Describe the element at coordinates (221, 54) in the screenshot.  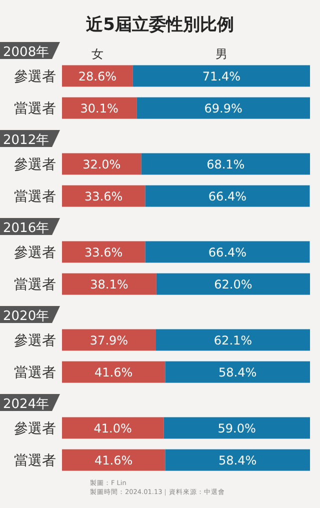
I see `series-label: 男` at that location.